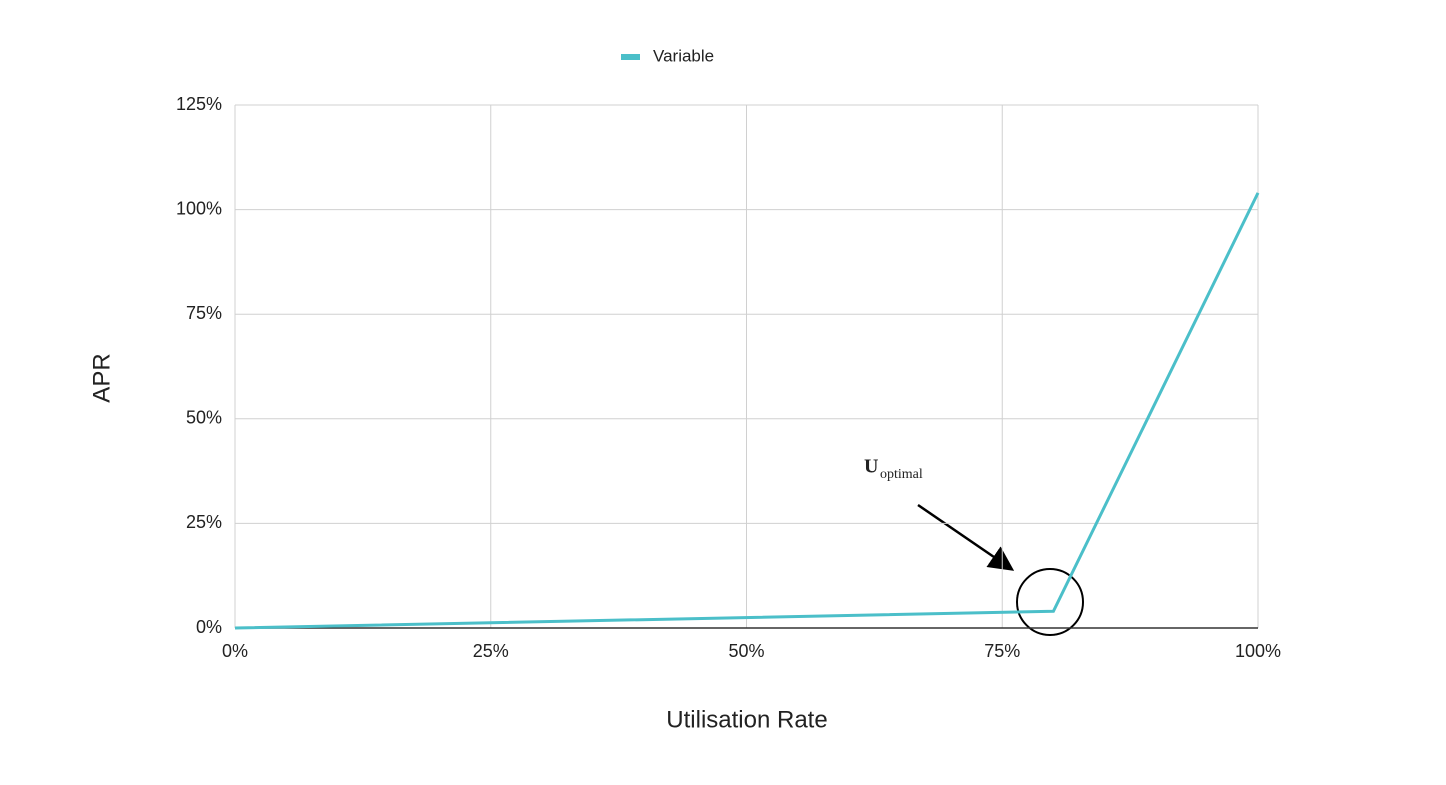 The image size is (1446, 785). Describe the element at coordinates (101, 377) in the screenshot. I see `y-axis-label: APR` at that location.